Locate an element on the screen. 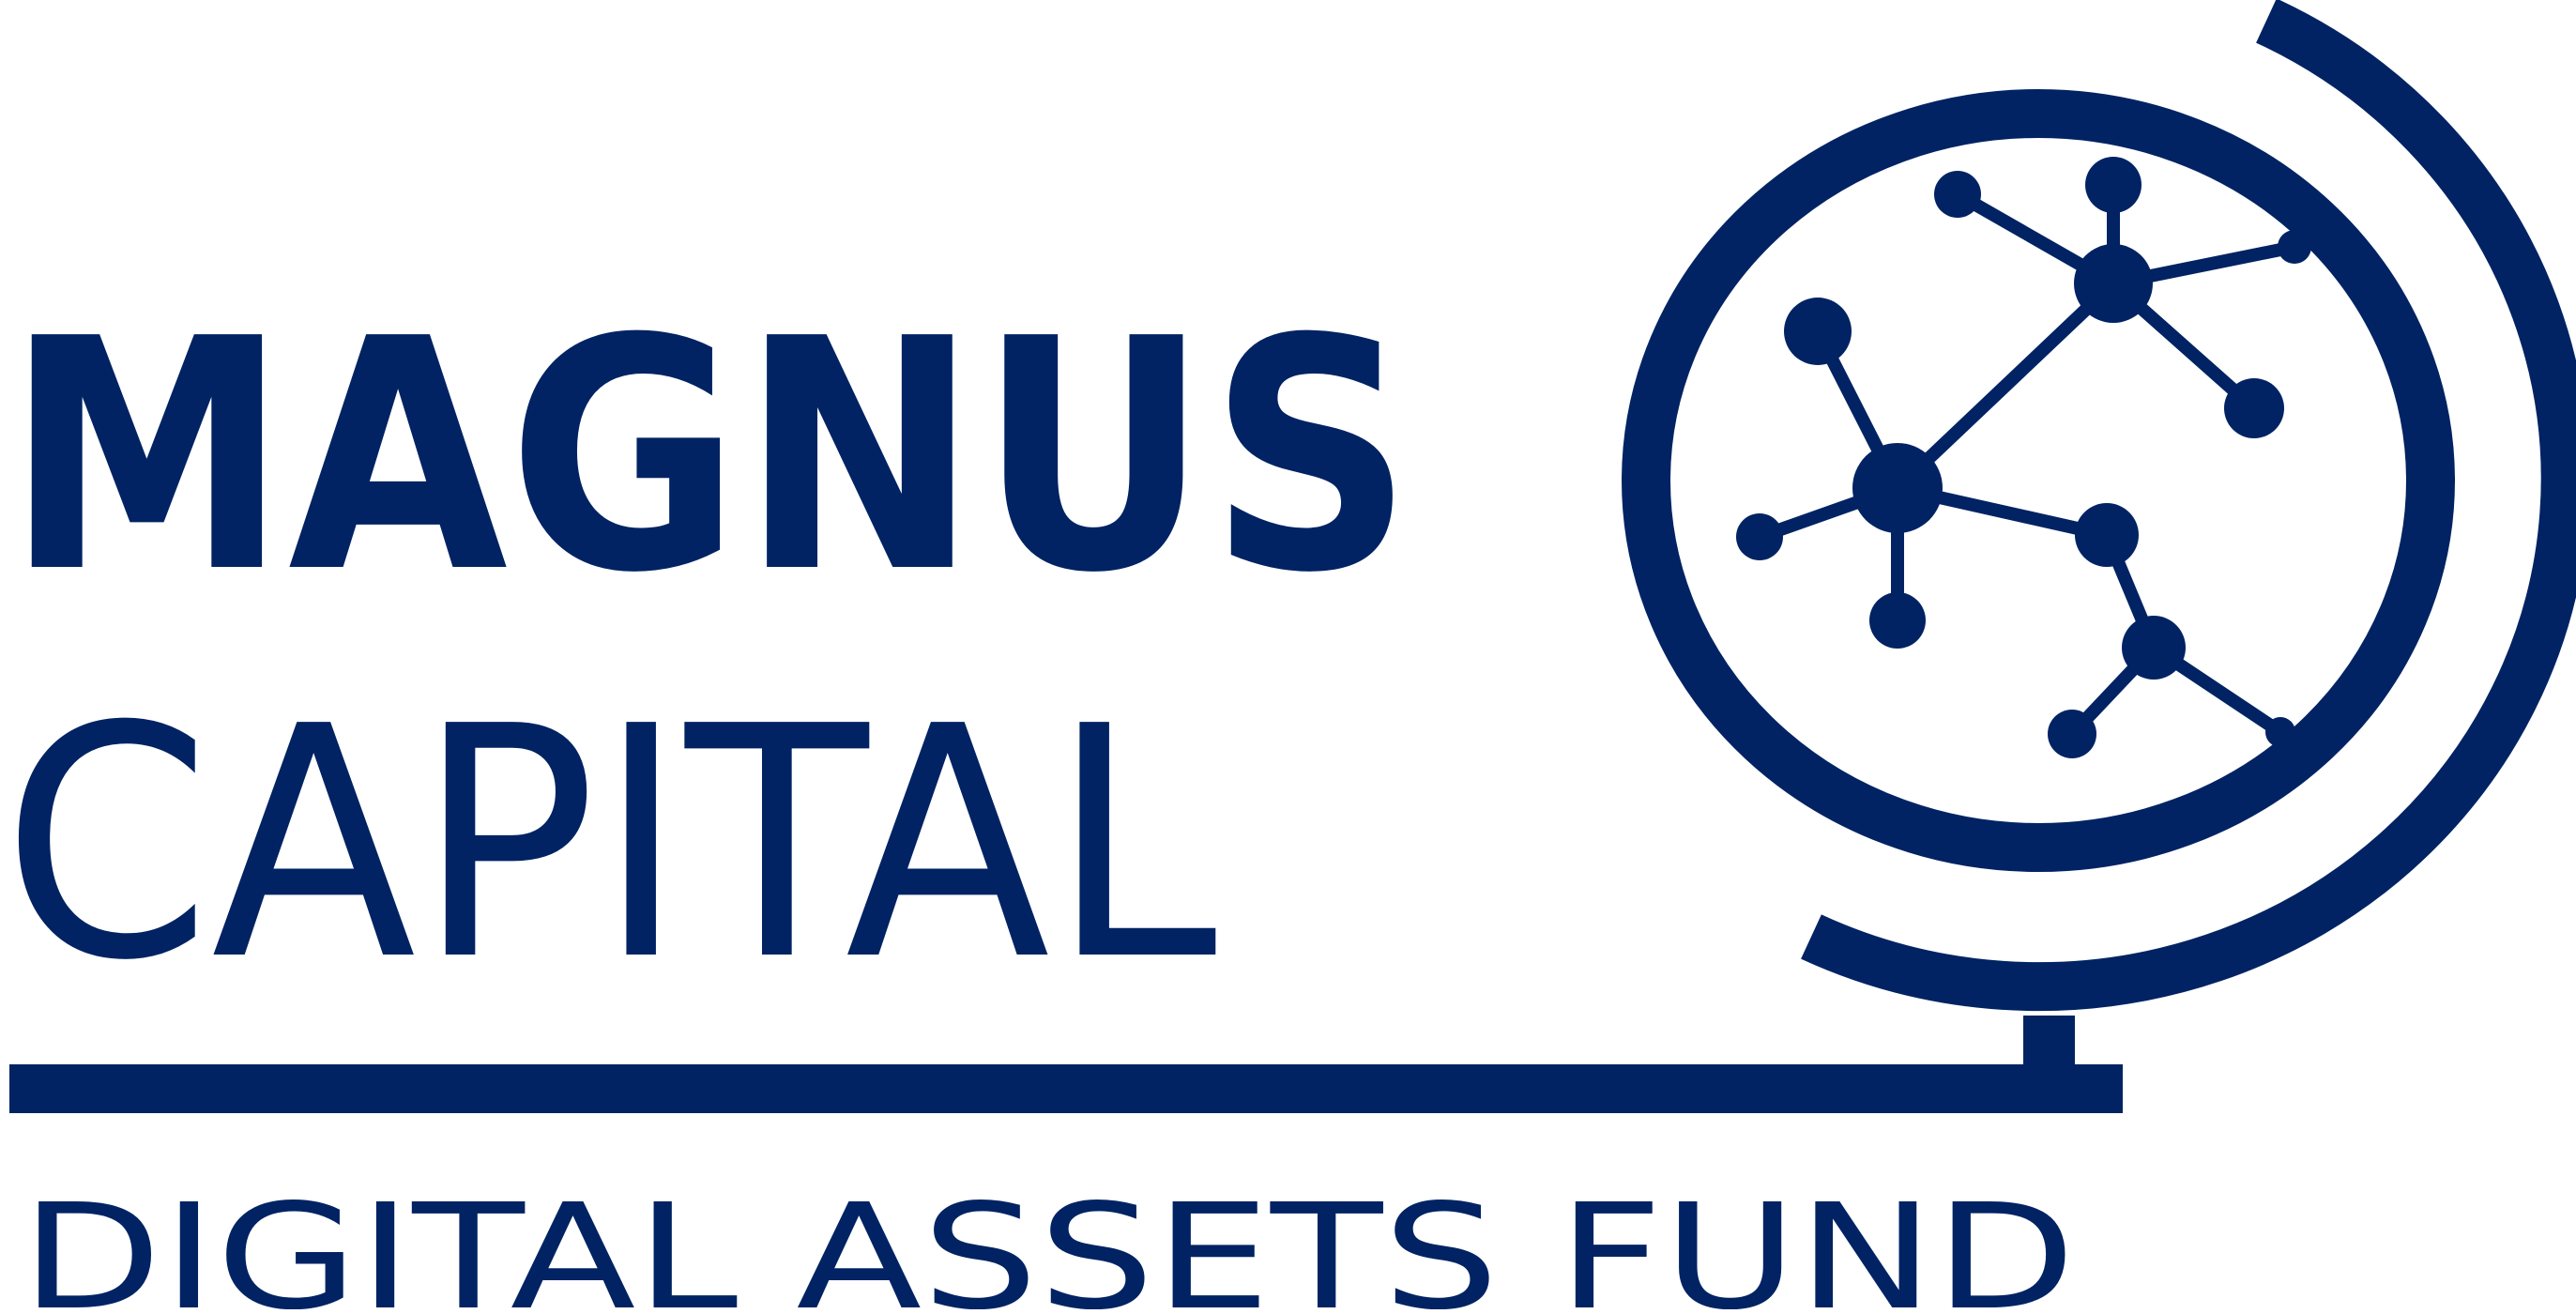  network-graph-icon is located at coordinates (2027, 459).